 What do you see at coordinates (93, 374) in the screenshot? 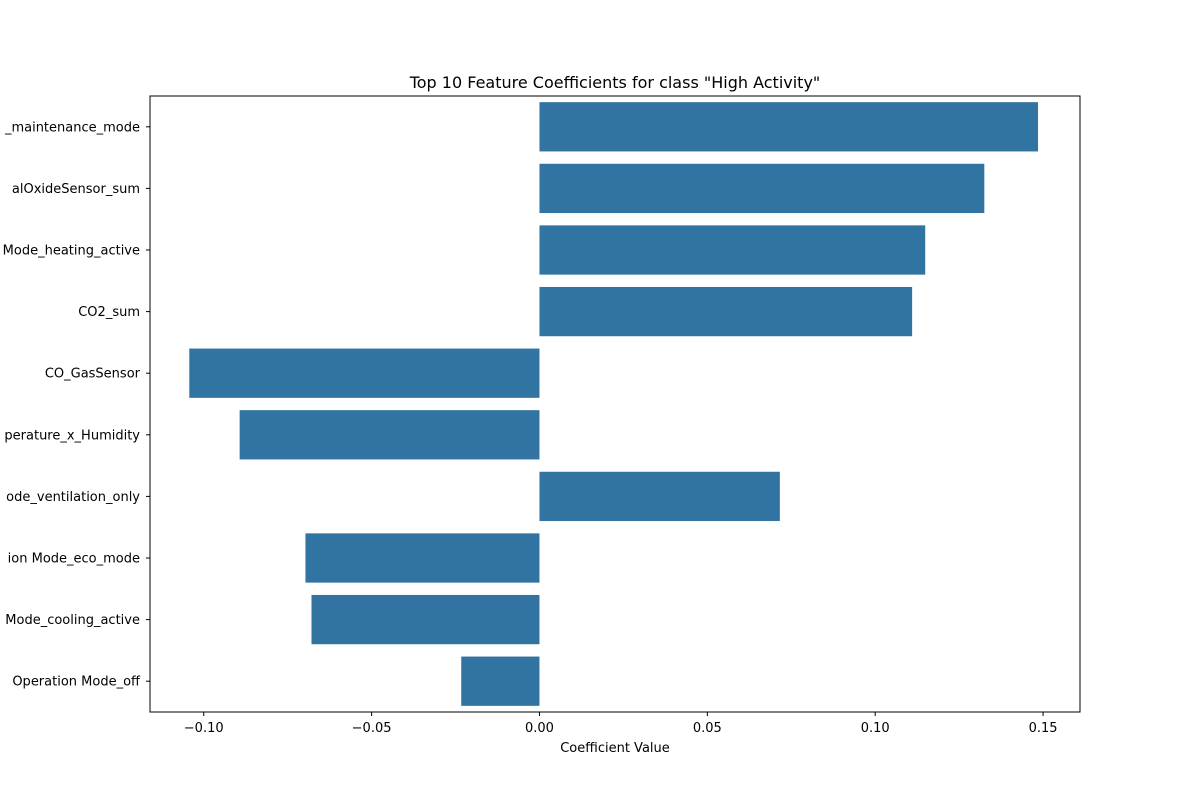
I see `y-tick-label: CO_GasSensor` at bounding box center [93, 374].